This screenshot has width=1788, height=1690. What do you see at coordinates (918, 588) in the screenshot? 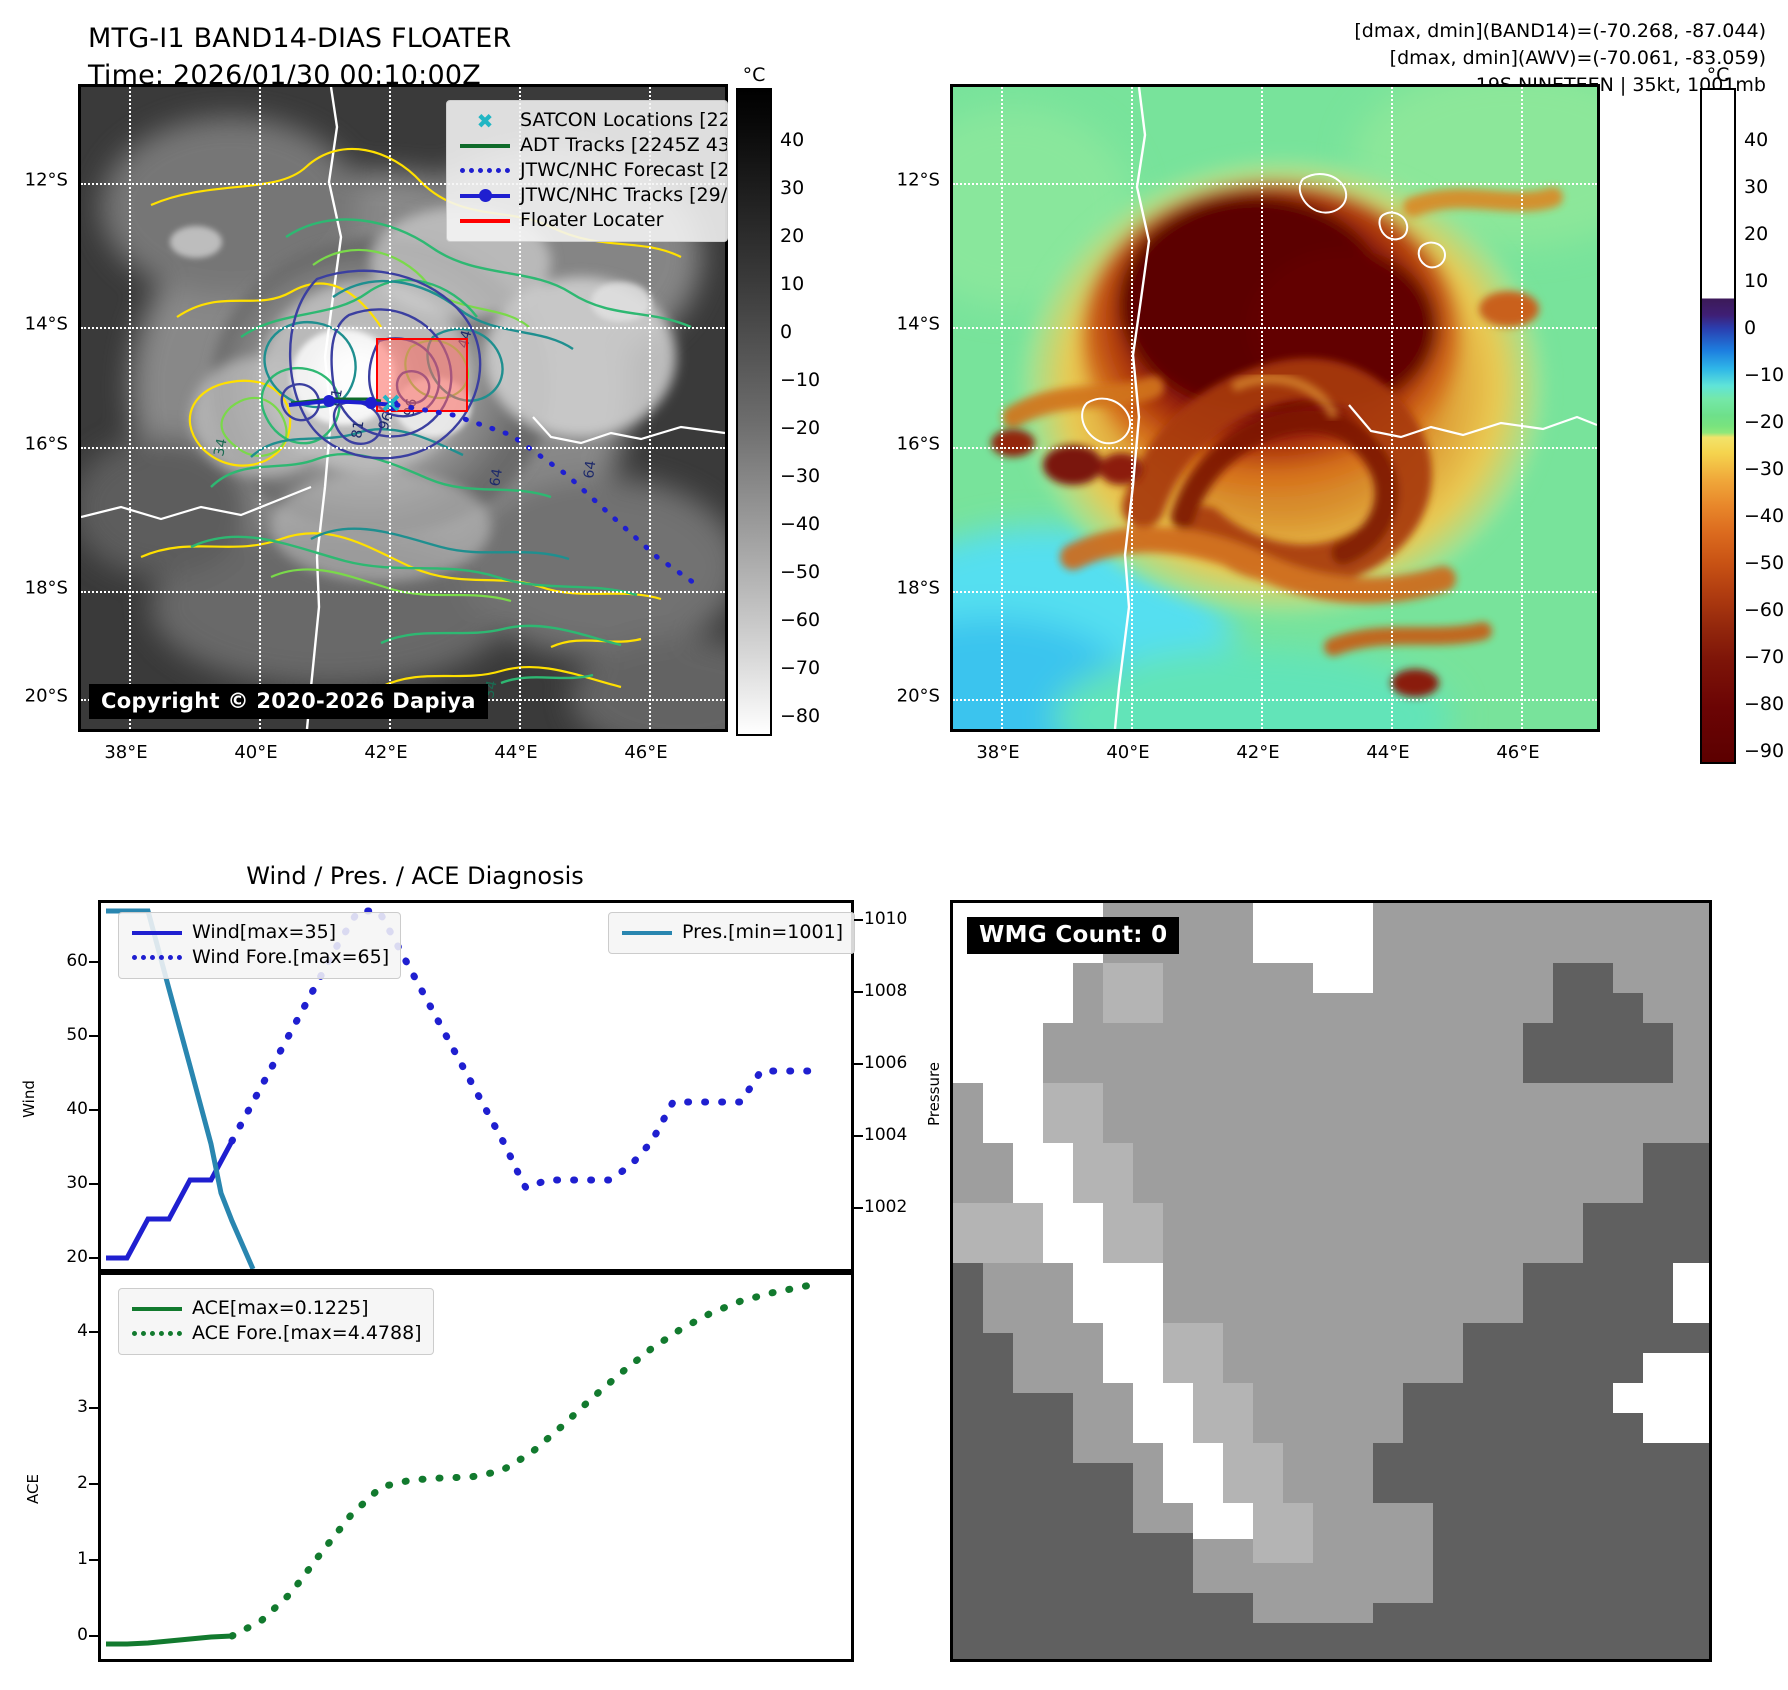
I see `bd-lat-tick: 18°S` at bounding box center [918, 588].